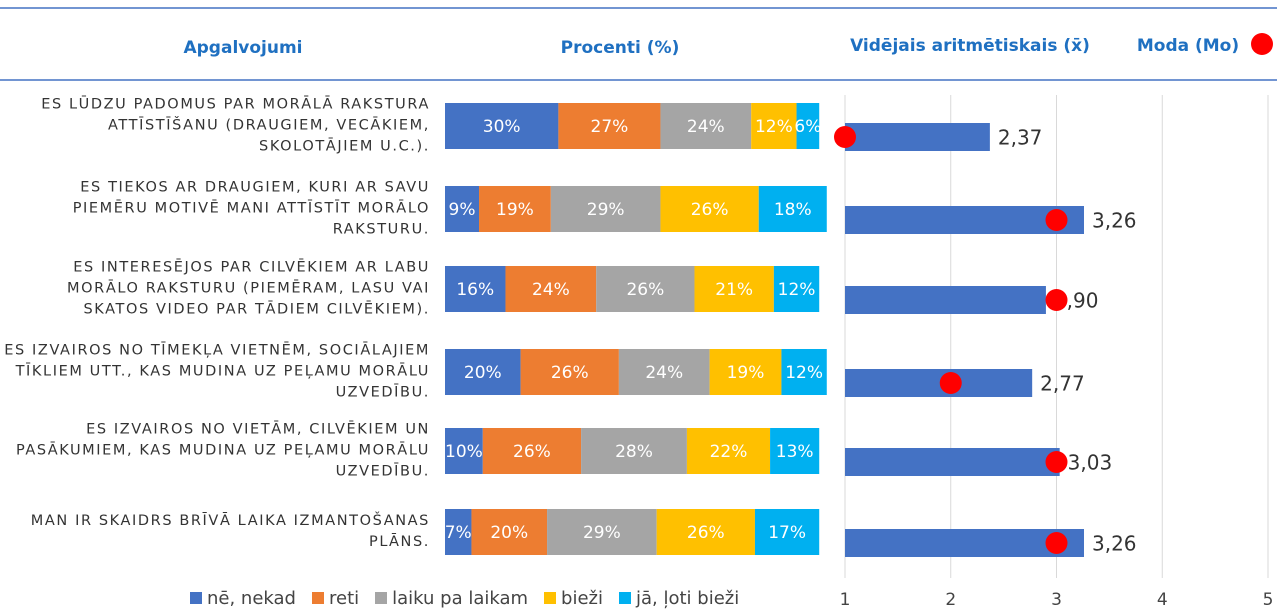  I want to click on data-label: 2,37, so click(1020, 138).